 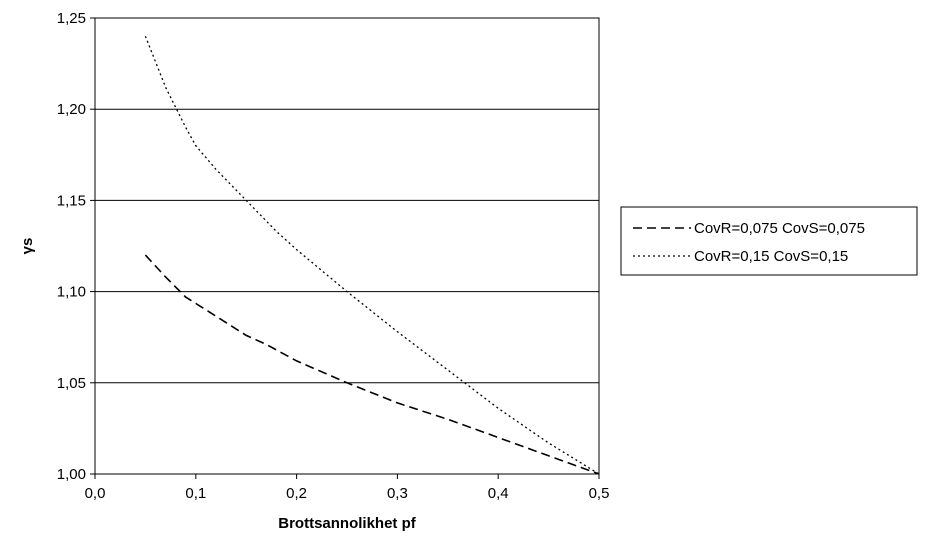 I want to click on x-axis-ticks: 0,0 0,1 0,2 0,3 0,4 0,5, so click(x=347, y=488).